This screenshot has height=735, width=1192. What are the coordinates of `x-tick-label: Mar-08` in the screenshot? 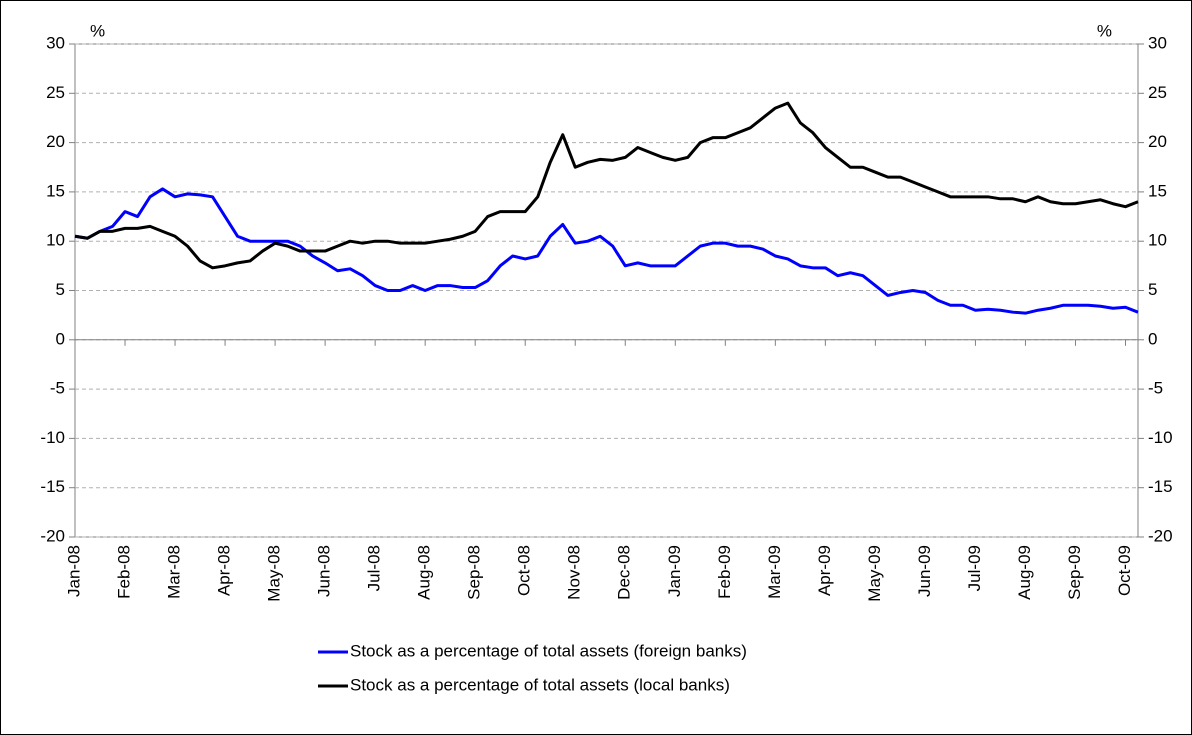 It's located at (174, 572).